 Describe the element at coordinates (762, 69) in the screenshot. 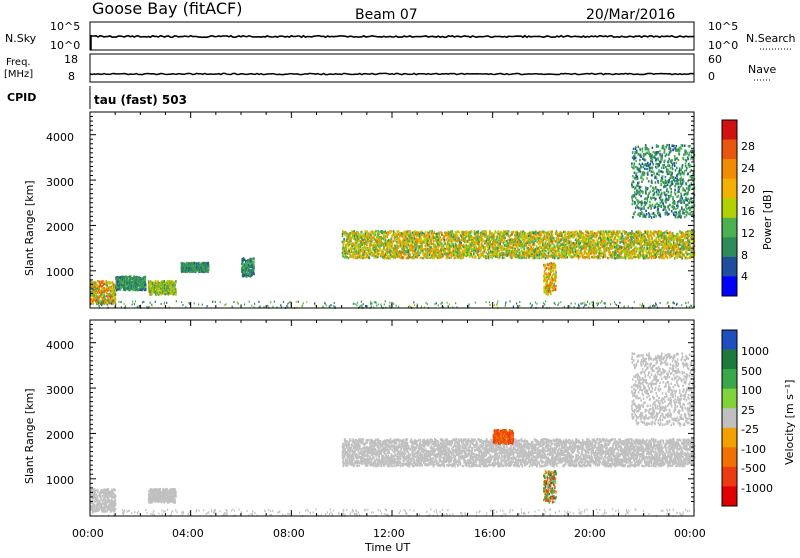

I see `nave-label: Nave` at that location.